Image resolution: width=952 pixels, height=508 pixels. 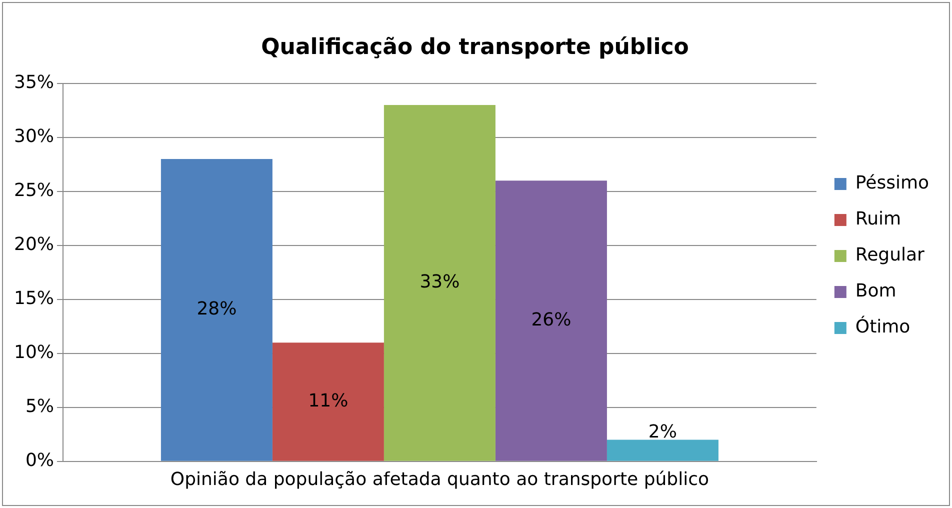 I want to click on legend-label: Ruim, so click(x=878, y=219).